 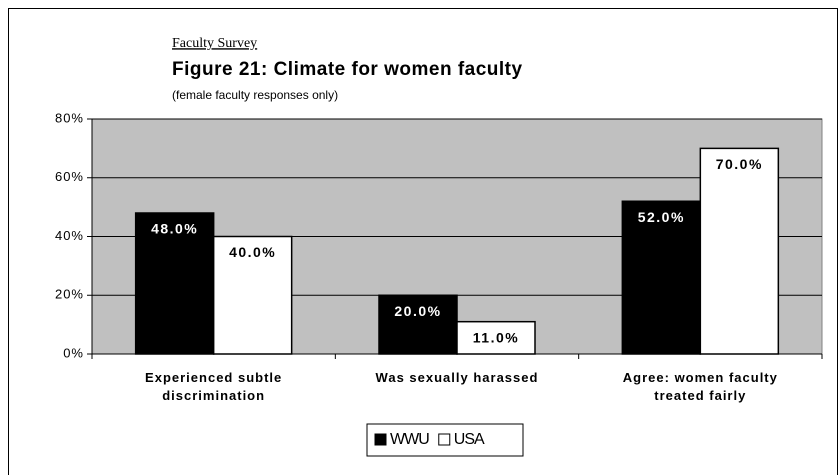 I want to click on x-tick-label: Agree: women faculty treated fairly, so click(x=700, y=386).